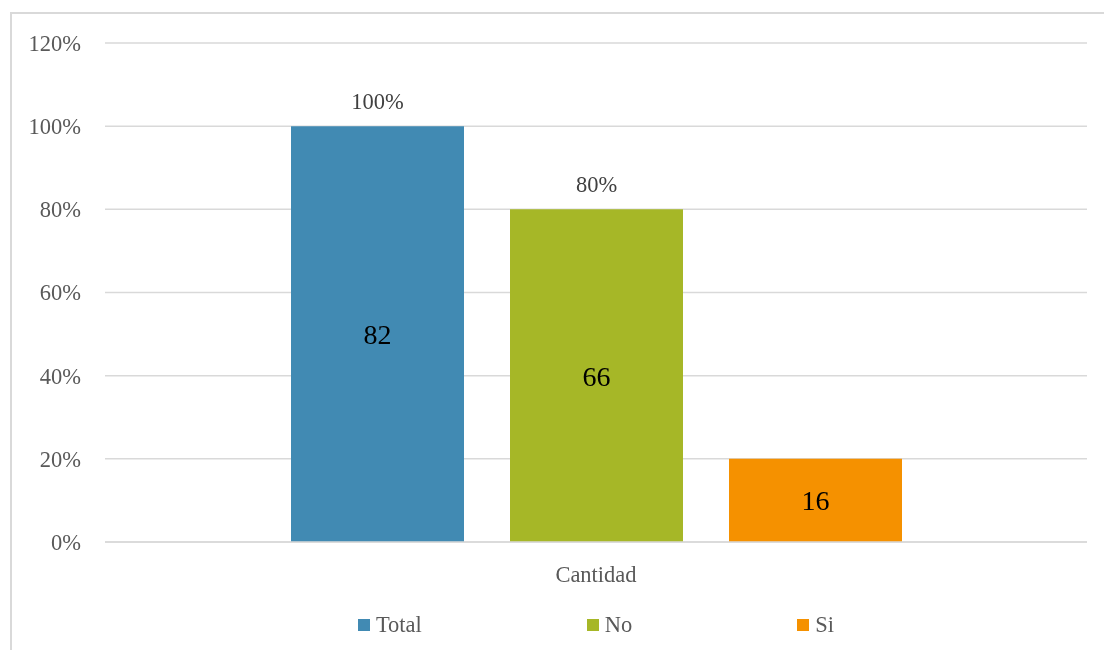  I want to click on y-tick-label: 120%, so click(54, 43).